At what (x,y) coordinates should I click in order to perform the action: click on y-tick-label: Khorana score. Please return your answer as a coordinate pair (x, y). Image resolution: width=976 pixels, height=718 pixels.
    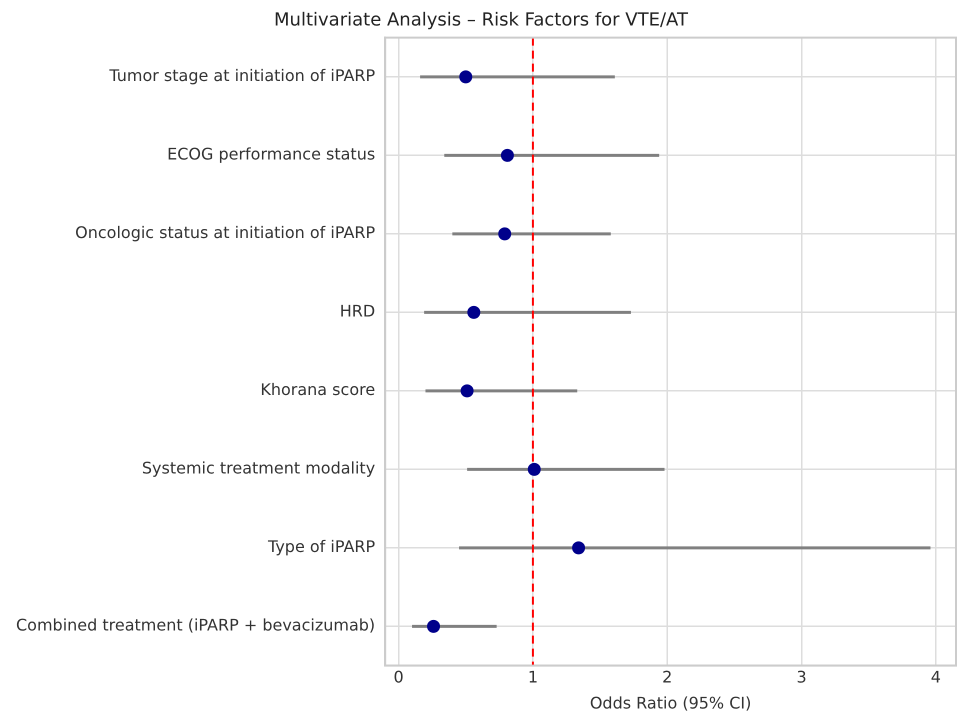
    Looking at the image, I should click on (318, 390).